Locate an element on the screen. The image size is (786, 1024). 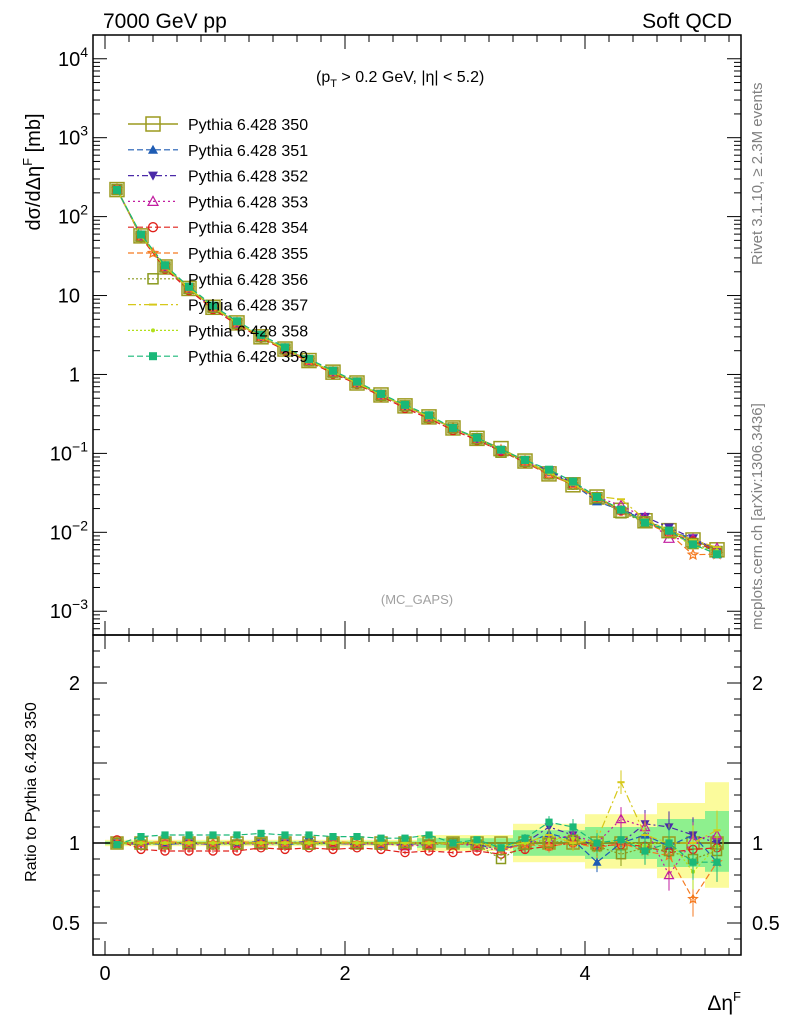
y-tick-label-main: 10−2 is located at coordinates (69, 530).